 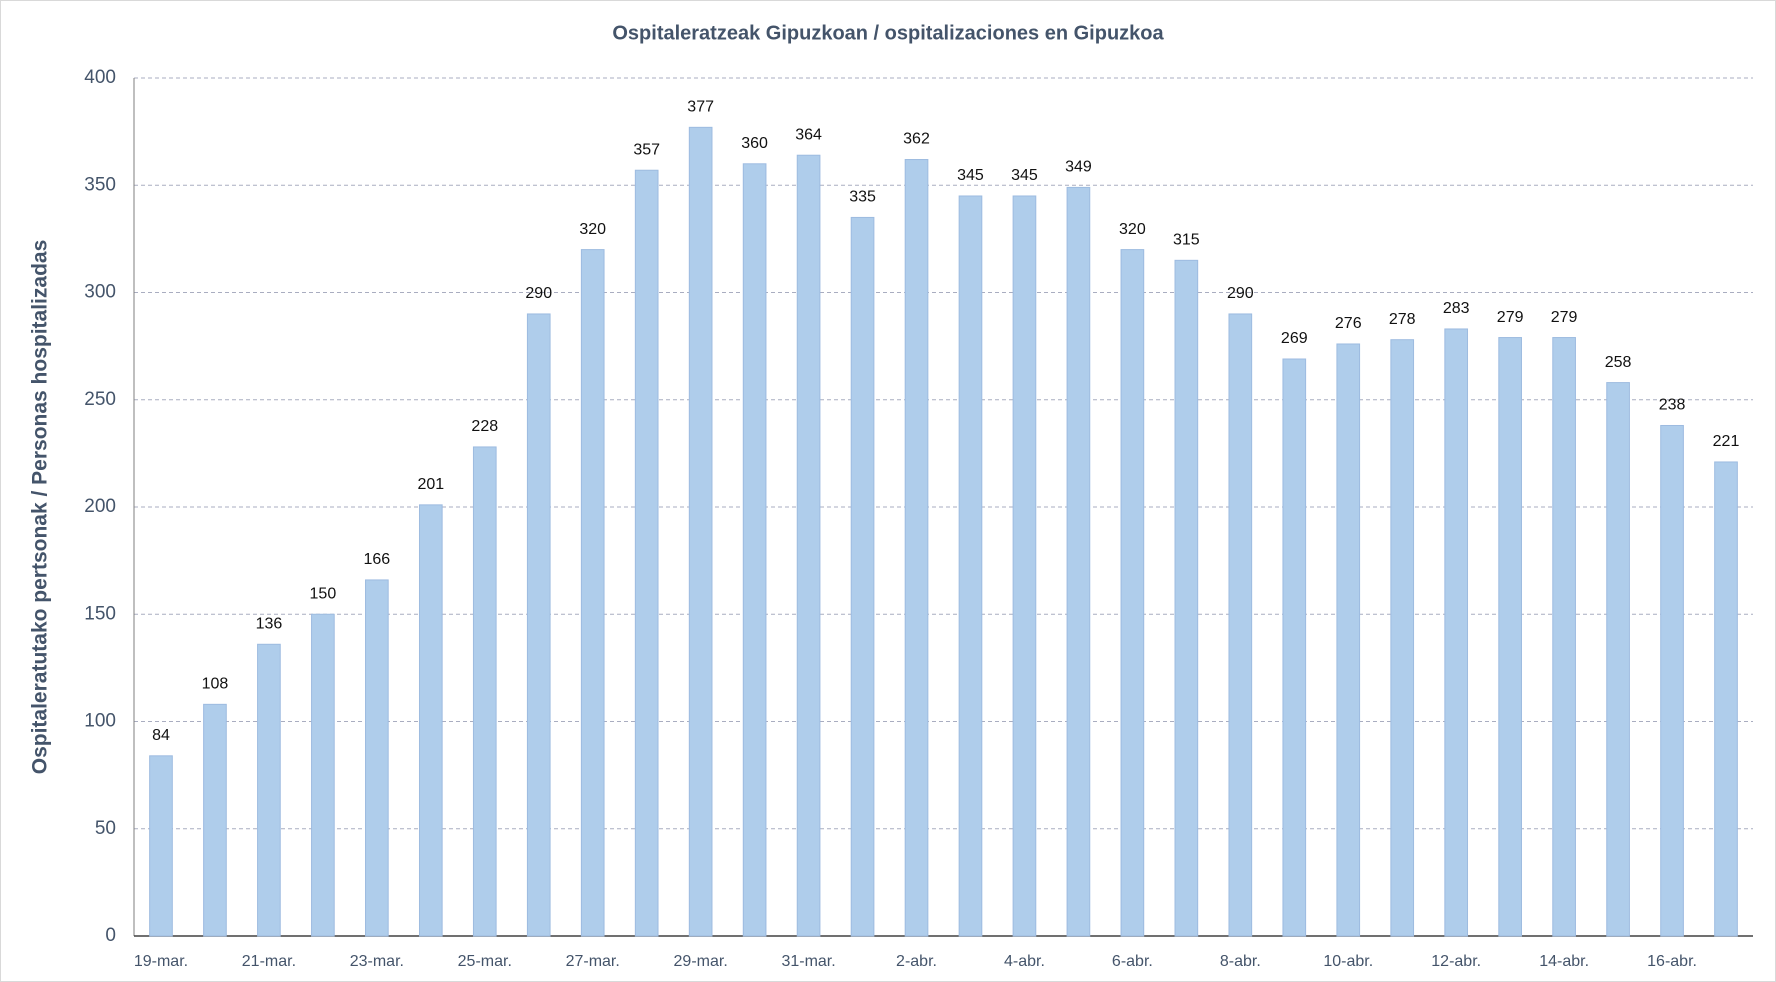 What do you see at coordinates (1294, 338) in the screenshot?
I see `data-label: 269` at bounding box center [1294, 338].